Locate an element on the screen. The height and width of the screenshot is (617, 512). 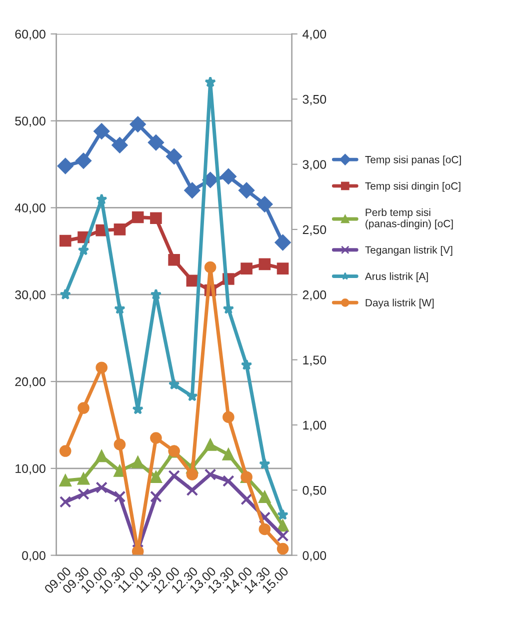
y2-tick-label: 2,00 is located at coordinates (314, 295).